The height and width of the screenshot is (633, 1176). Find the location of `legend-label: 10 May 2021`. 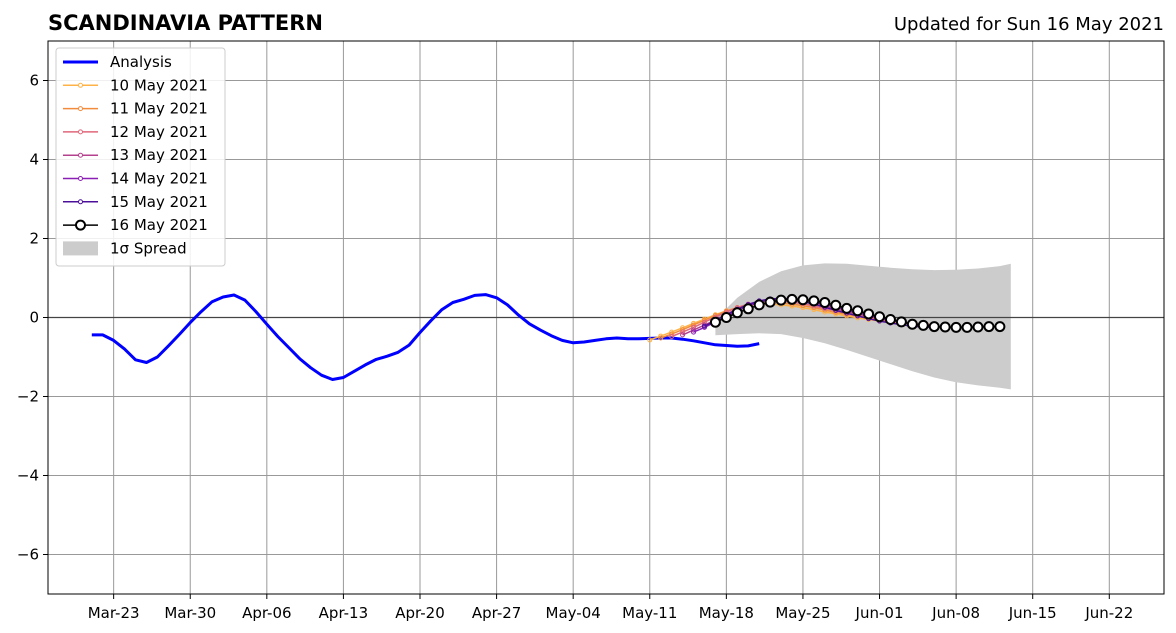

legend-label: 10 May 2021 is located at coordinates (159, 85).